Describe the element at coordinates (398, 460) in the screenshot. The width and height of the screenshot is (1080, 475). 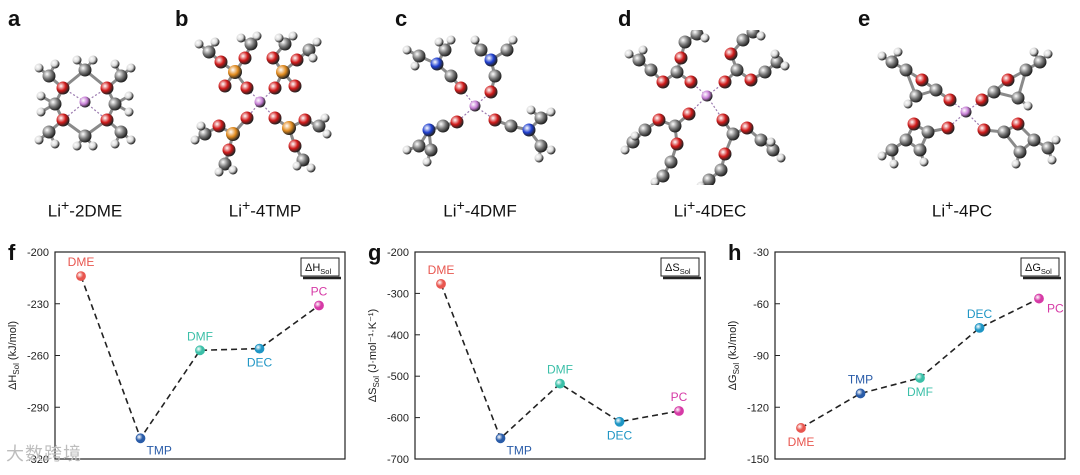
I see `y-tick-label: -700` at that location.